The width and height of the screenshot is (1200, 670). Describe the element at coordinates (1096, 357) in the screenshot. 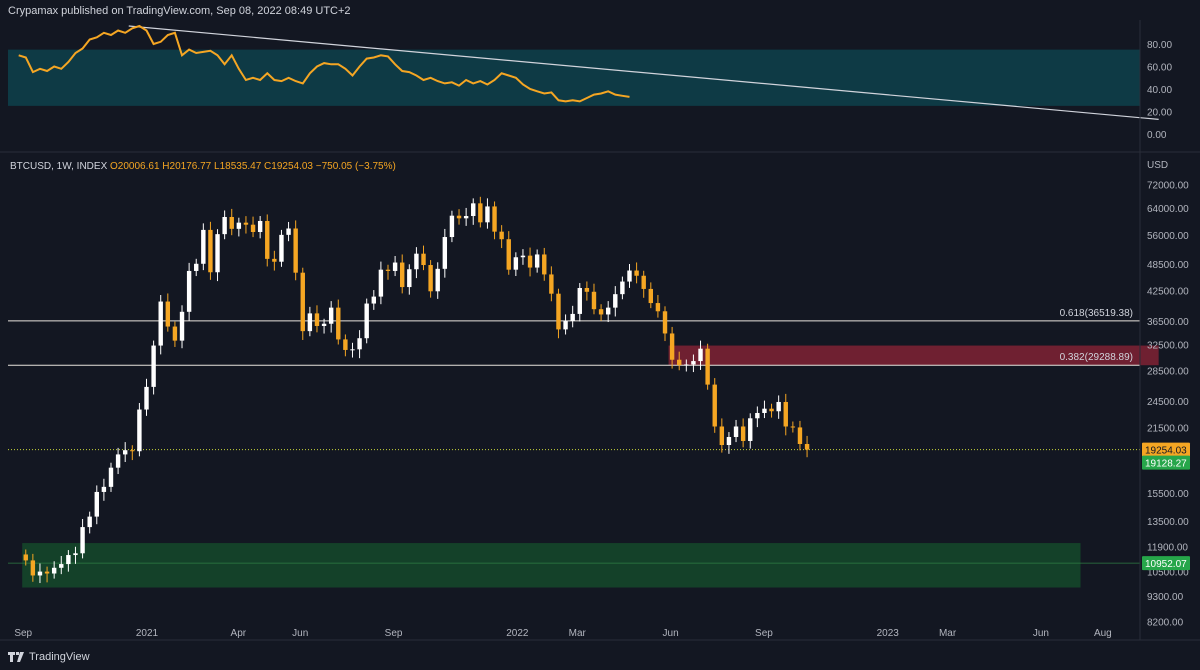

I see `fib-level-label-1: 0.382(29288.89)` at that location.